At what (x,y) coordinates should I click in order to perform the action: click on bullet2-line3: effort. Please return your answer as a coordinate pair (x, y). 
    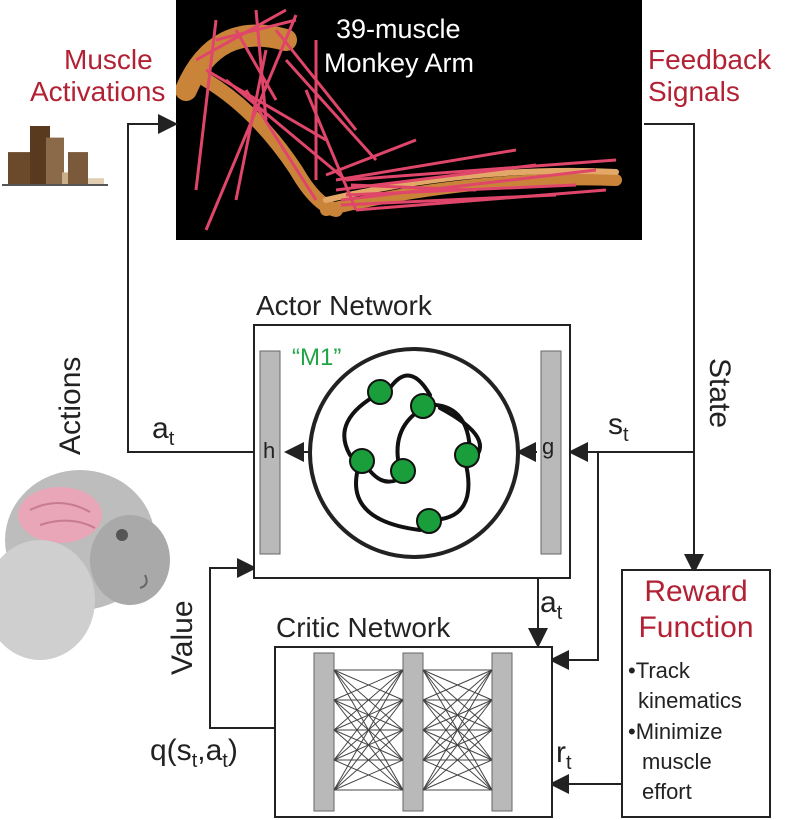
    Looking at the image, I should click on (667, 792).